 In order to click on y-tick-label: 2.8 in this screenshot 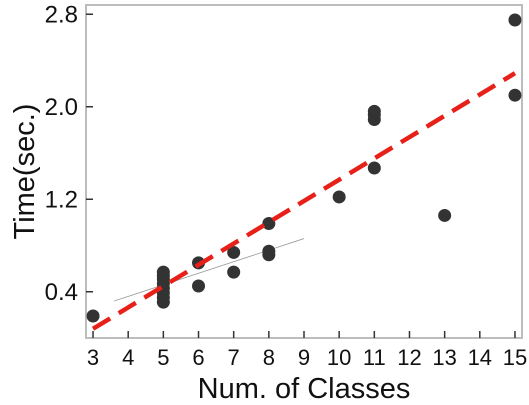, I will do `click(61, 14)`.